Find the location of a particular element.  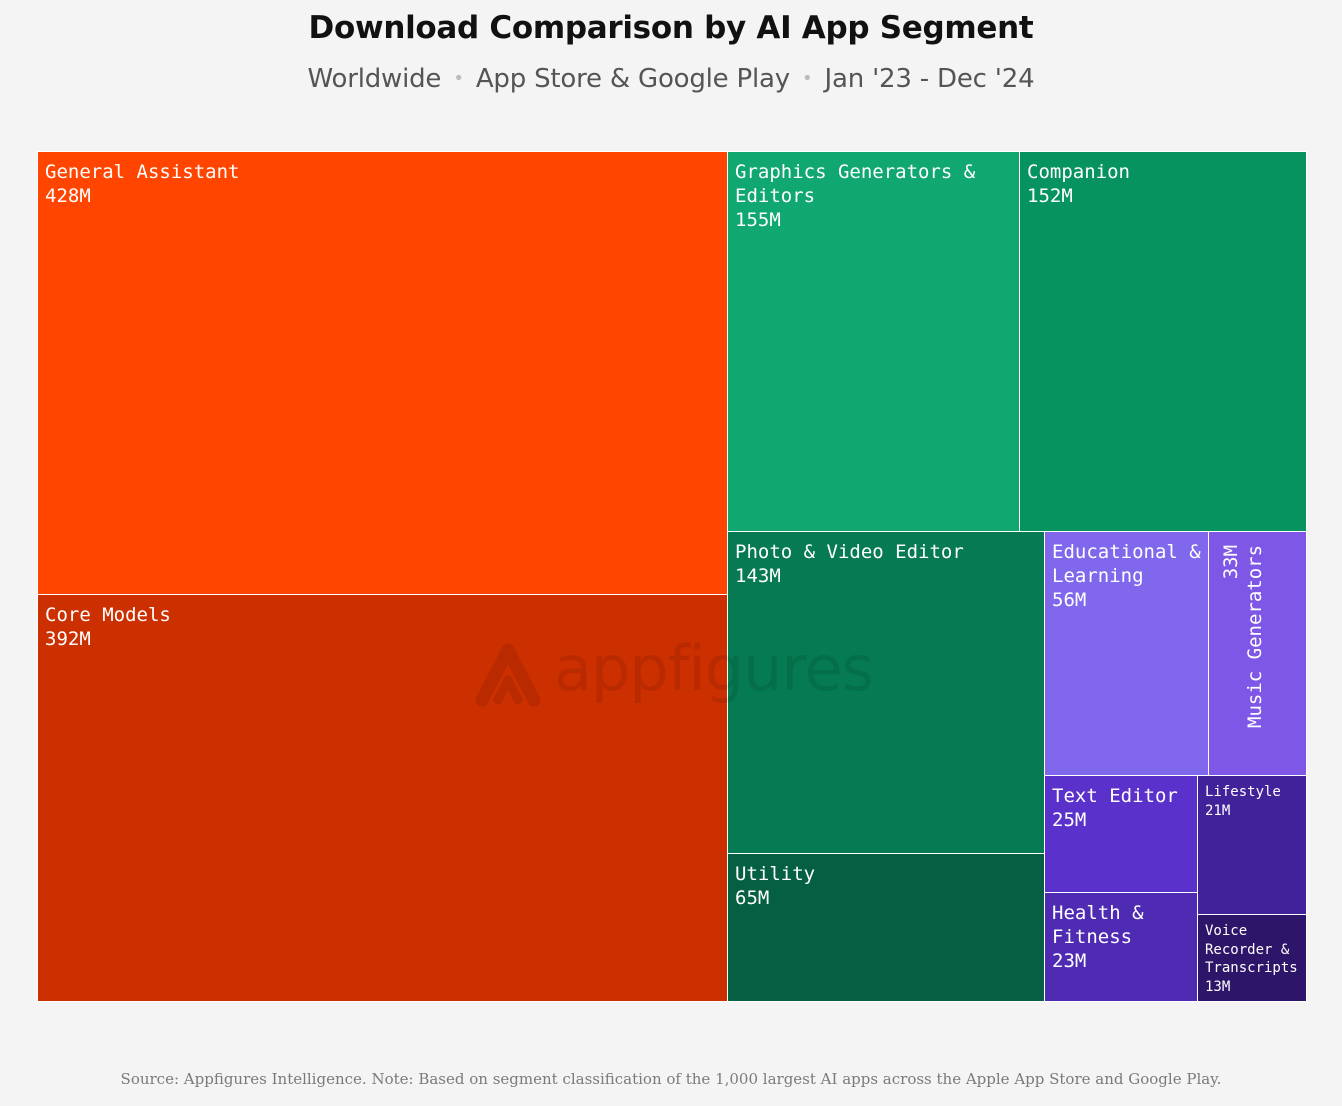

tile-value-label: 152M is located at coordinates (1050, 196).